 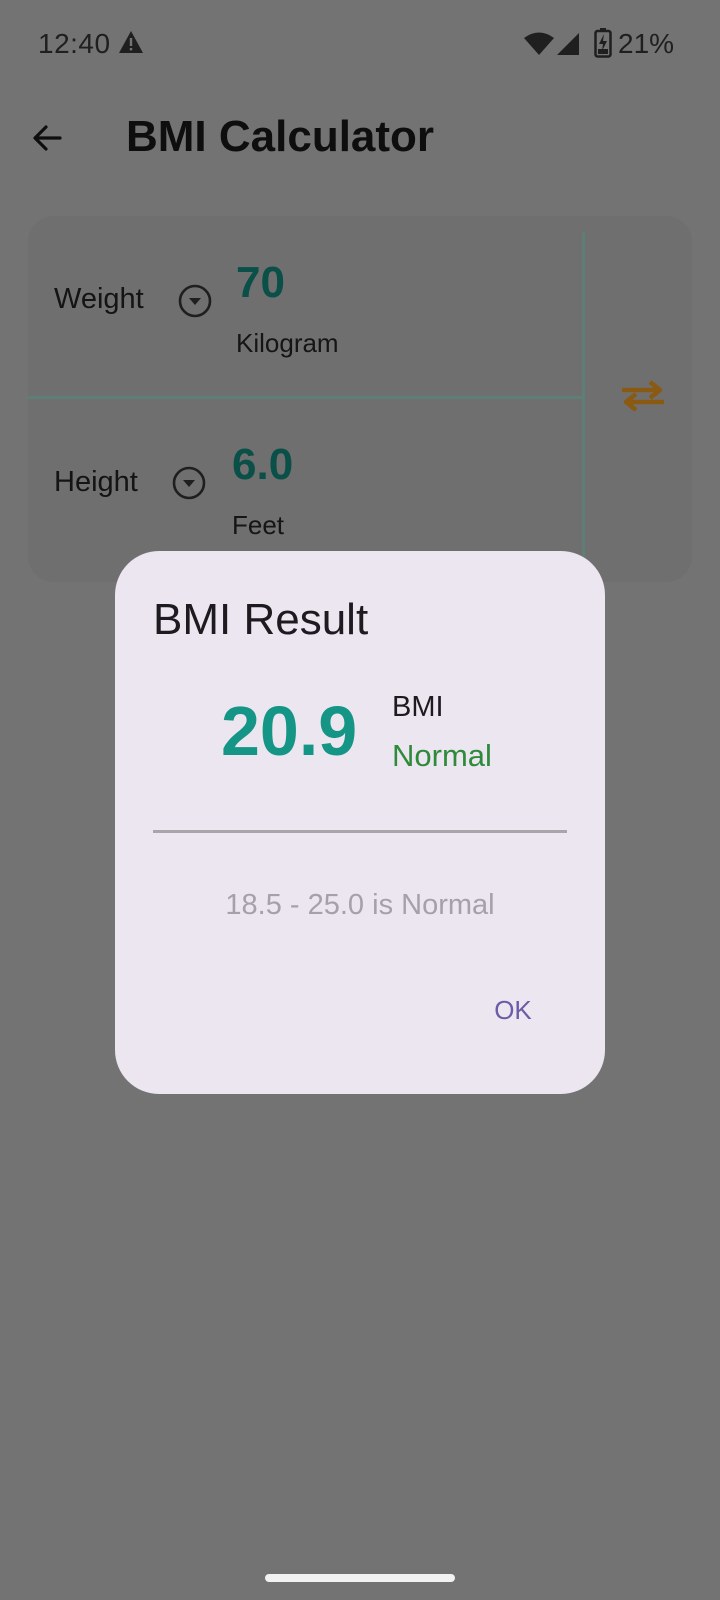 What do you see at coordinates (99, 299) in the screenshot?
I see `weight-label: Weight` at bounding box center [99, 299].